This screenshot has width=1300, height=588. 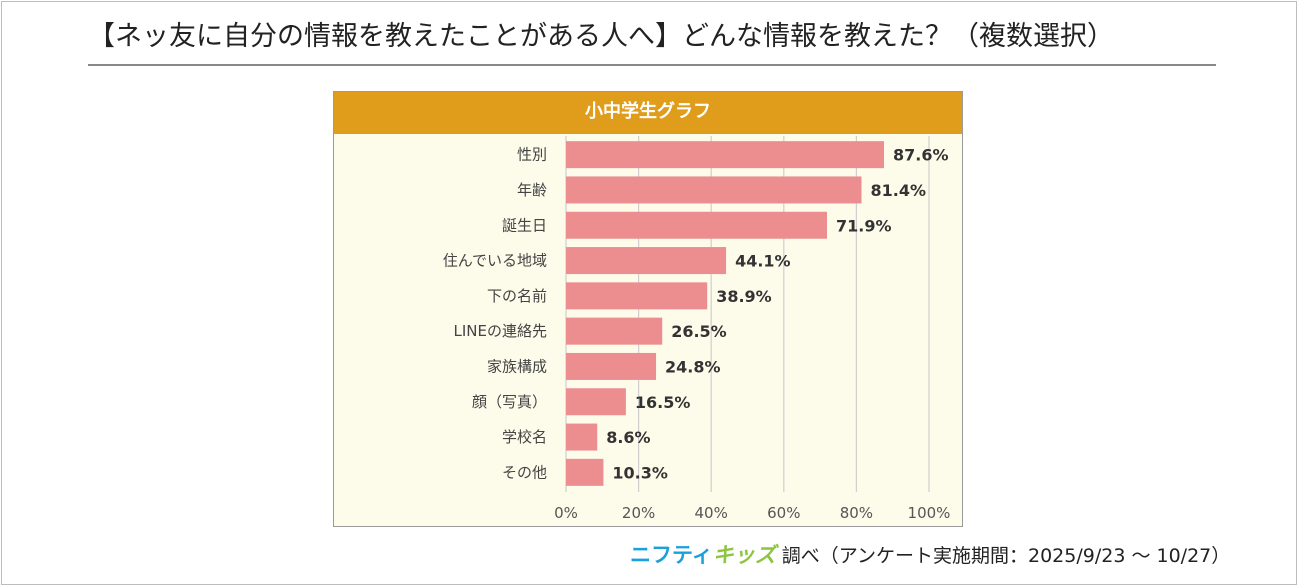 What do you see at coordinates (517, 366) in the screenshot?
I see `category-label: 家族構成` at bounding box center [517, 366].